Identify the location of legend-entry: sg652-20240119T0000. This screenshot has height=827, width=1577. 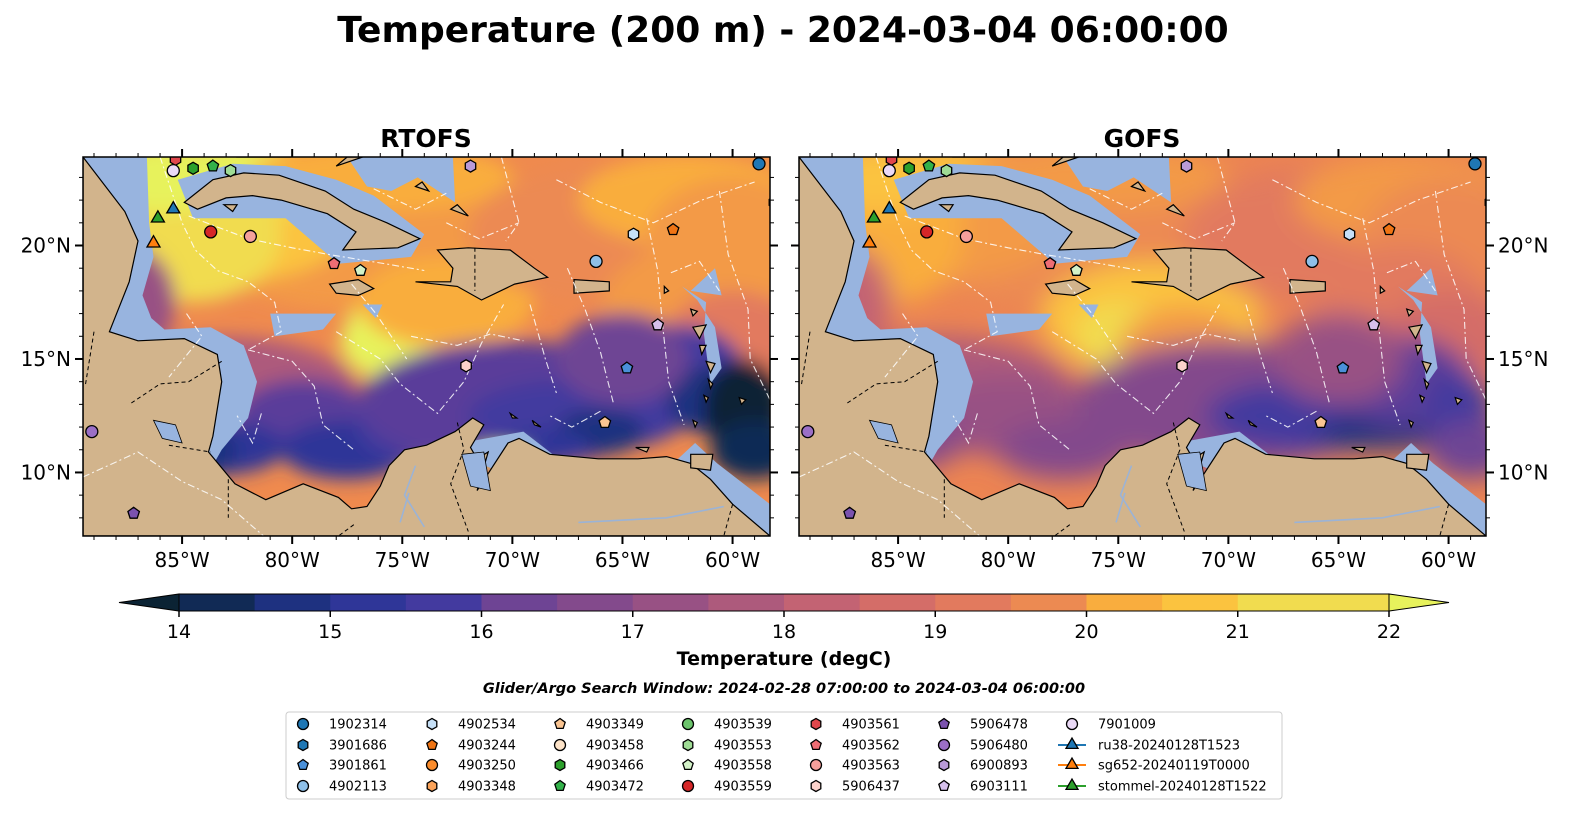
(1154, 765).